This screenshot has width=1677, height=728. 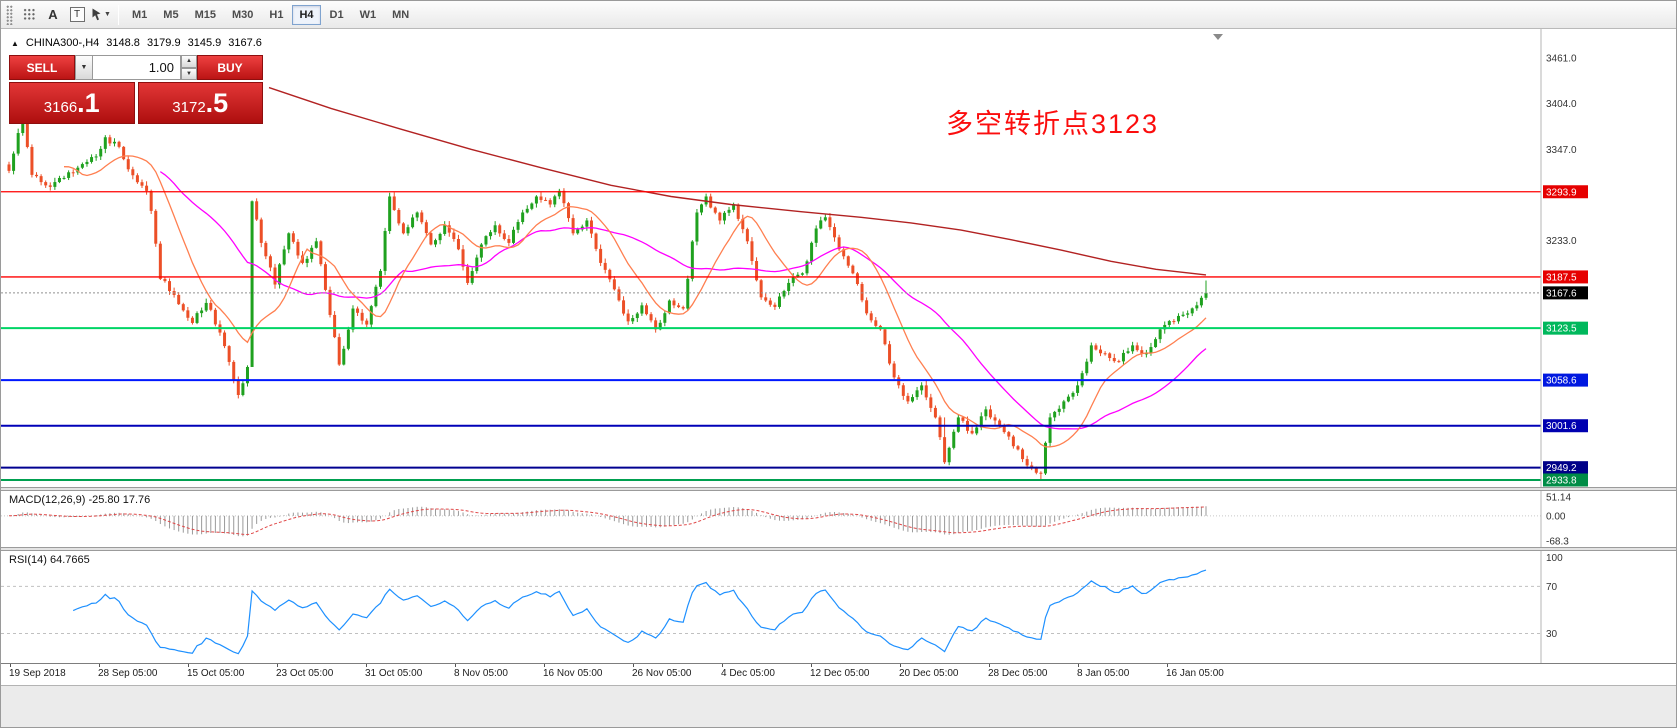 I want to click on sell-price-tile: 3166.1, so click(x=72, y=103).